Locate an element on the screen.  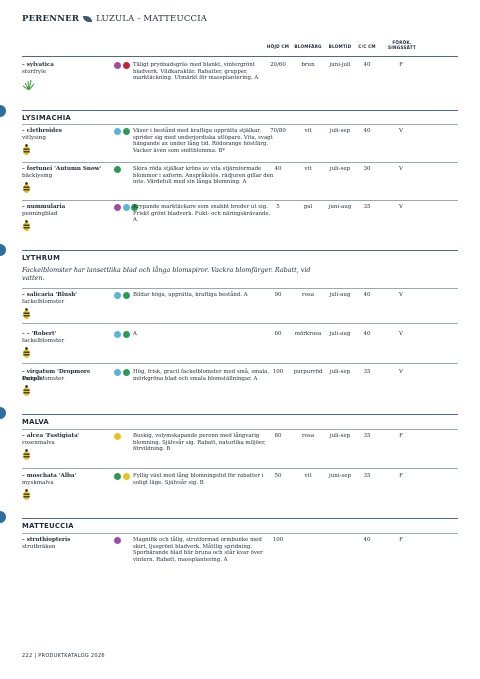
flower-color-value: purpurröd is located at coordinates (308, 372).